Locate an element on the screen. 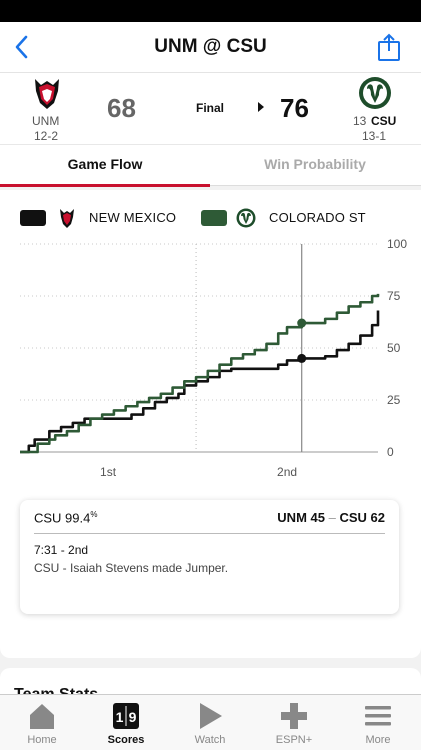  scores-icon: 1 9 is located at coordinates (126, 716).